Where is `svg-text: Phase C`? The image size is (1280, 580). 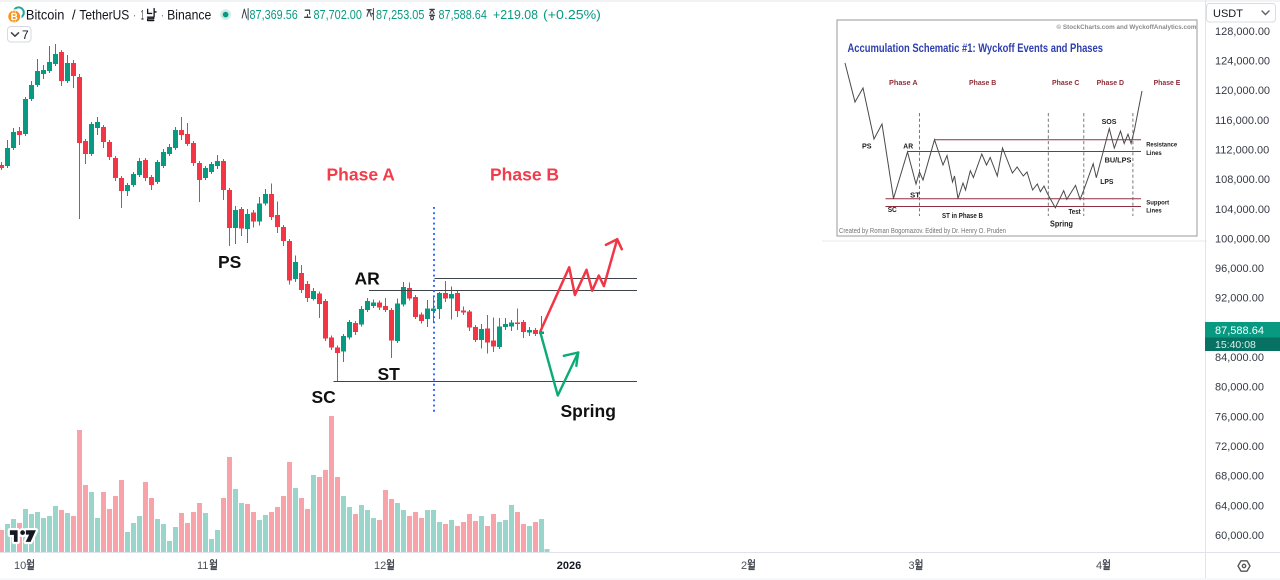 svg-text: Phase C is located at coordinates (1066, 82).